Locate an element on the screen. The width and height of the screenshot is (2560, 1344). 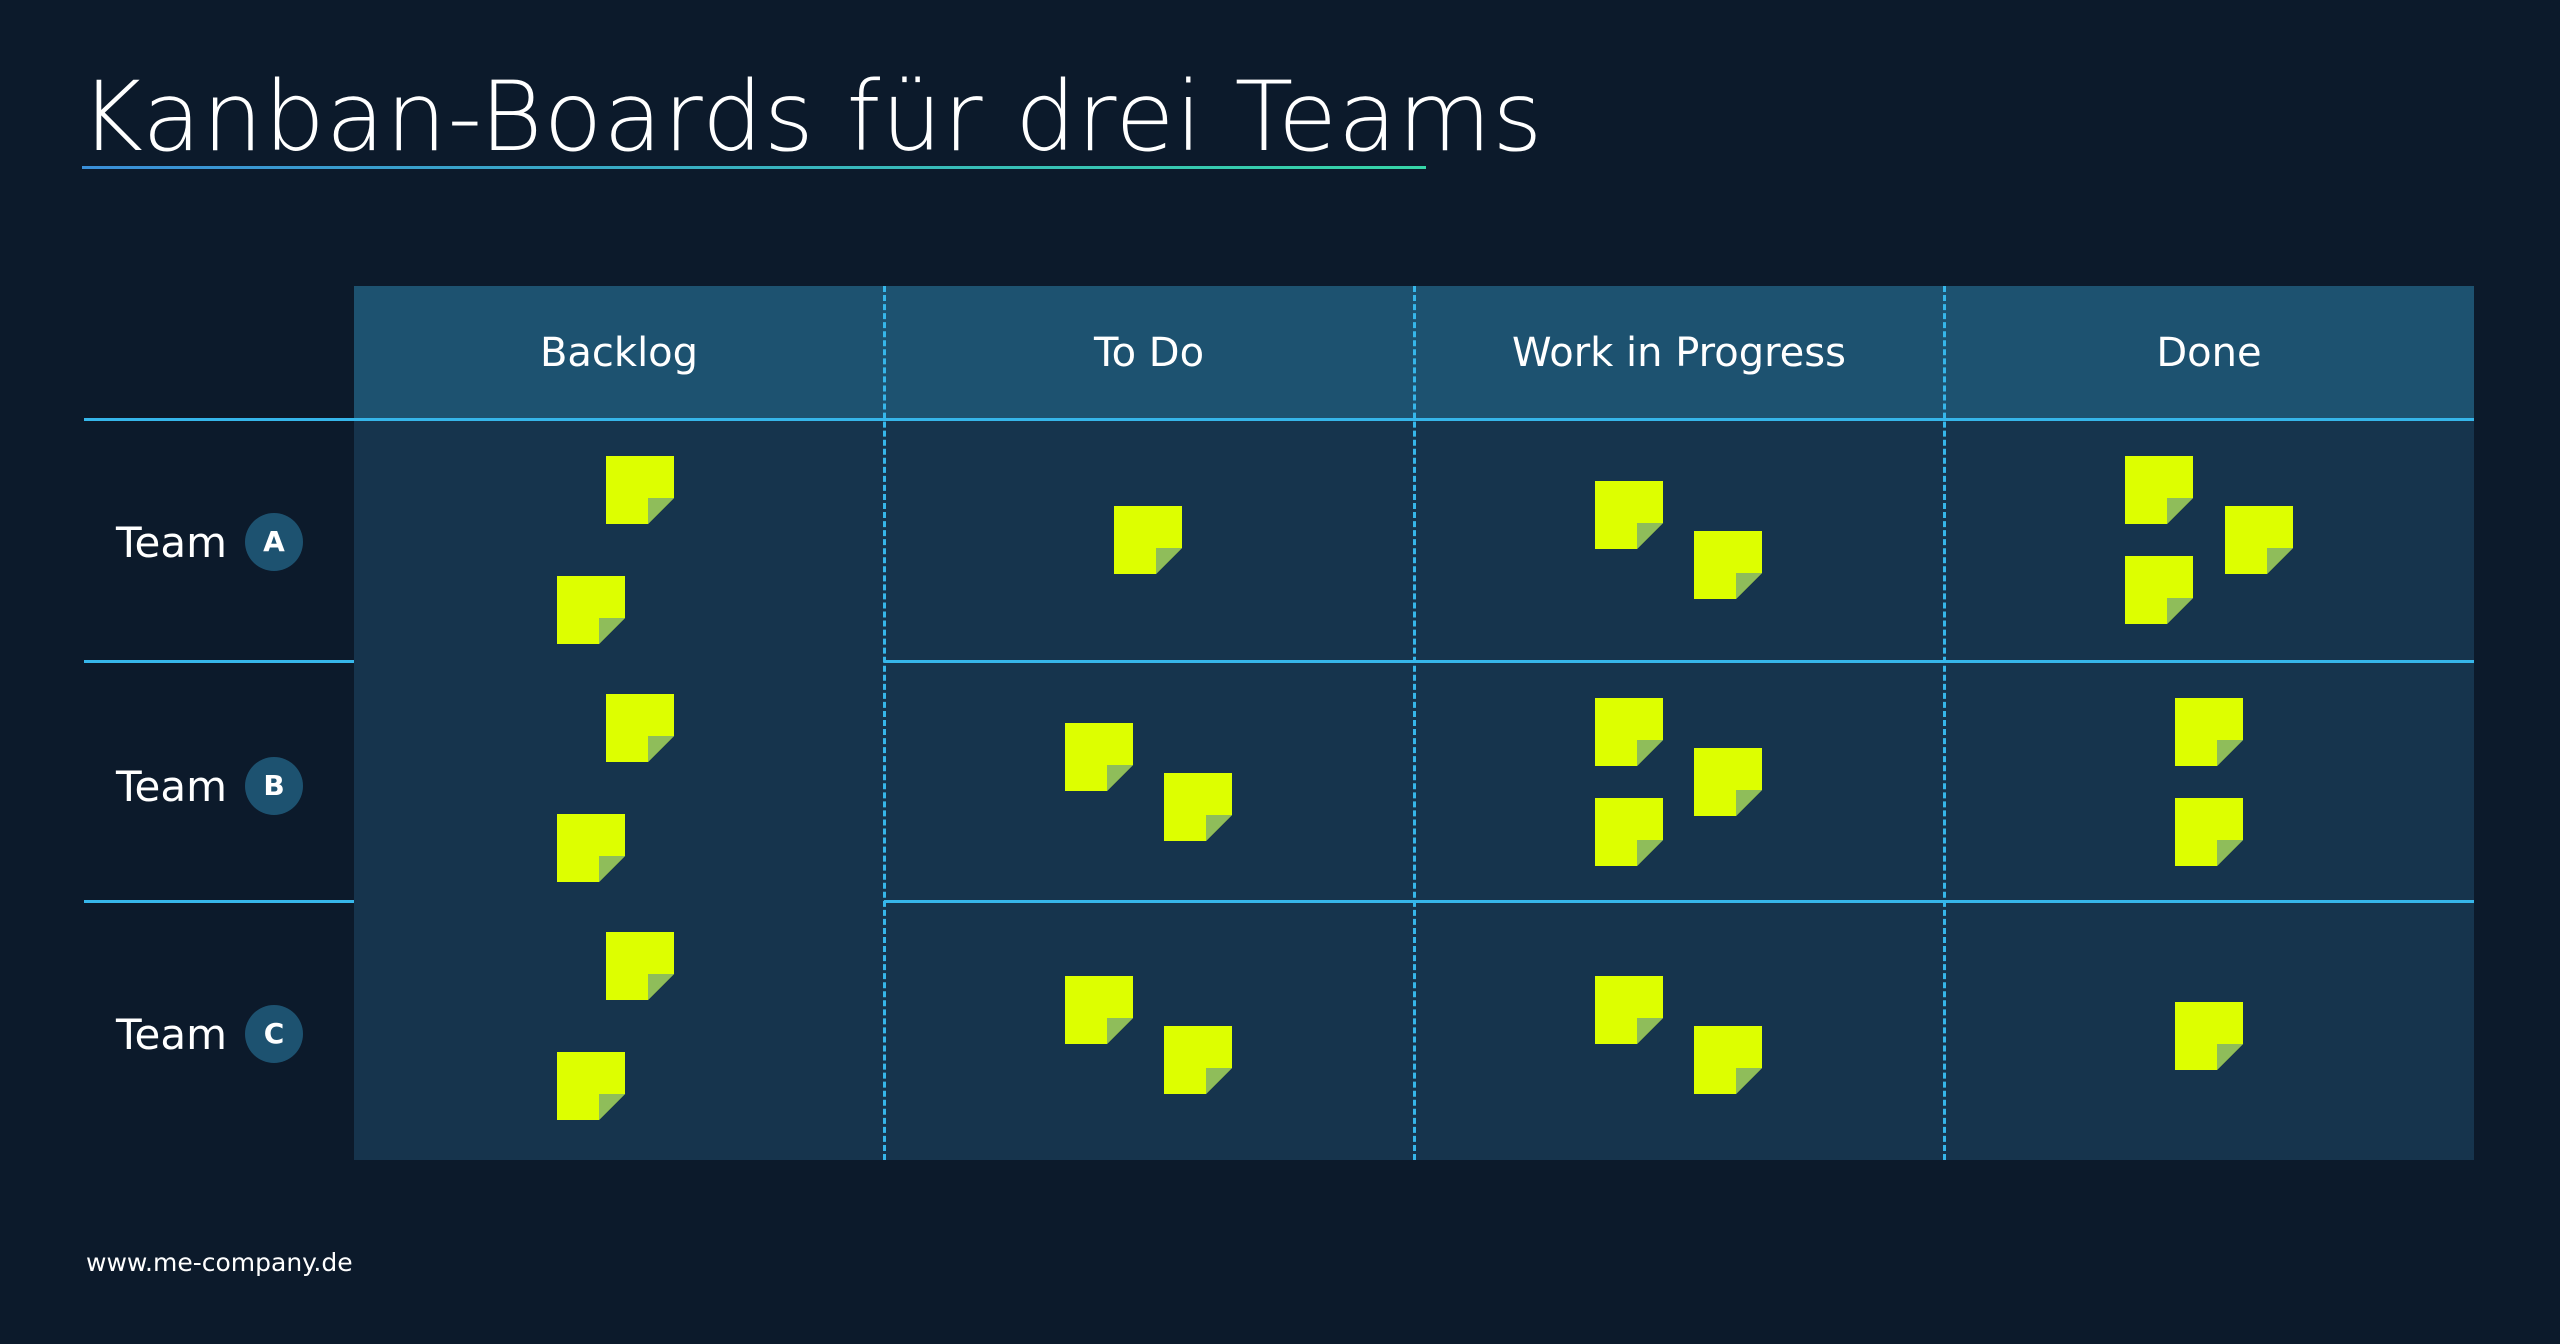
sticky-note-team-a-todo is located at coordinates (1148, 540).